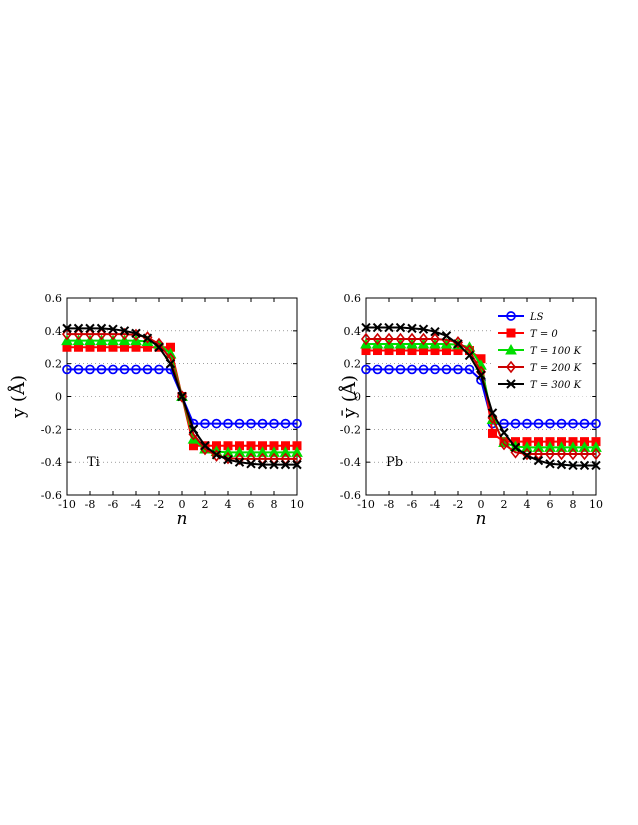 Image resolution: width=638 pixels, height=825 pixels. Describe the element at coordinates (205, 504) in the screenshot. I see `x-tick-label: 2` at that location.